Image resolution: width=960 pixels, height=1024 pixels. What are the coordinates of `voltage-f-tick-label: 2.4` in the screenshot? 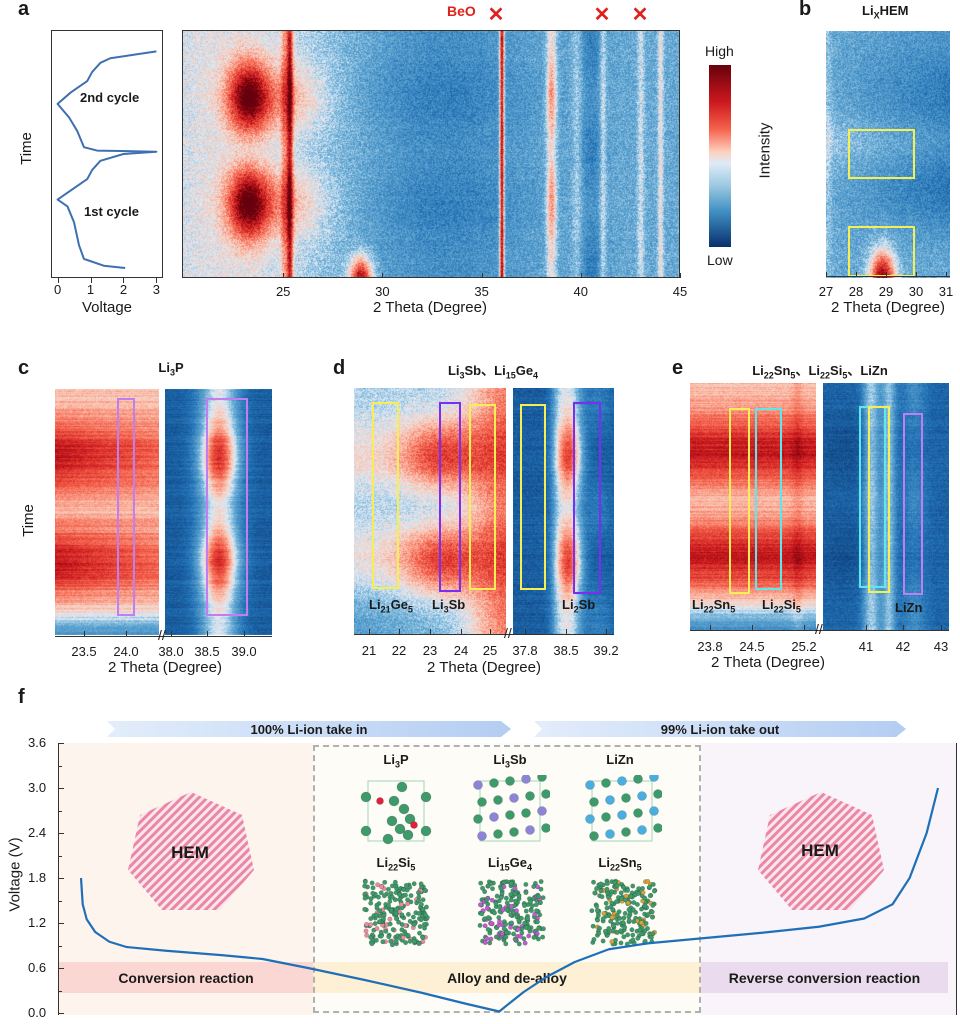 It's located at (37, 832).